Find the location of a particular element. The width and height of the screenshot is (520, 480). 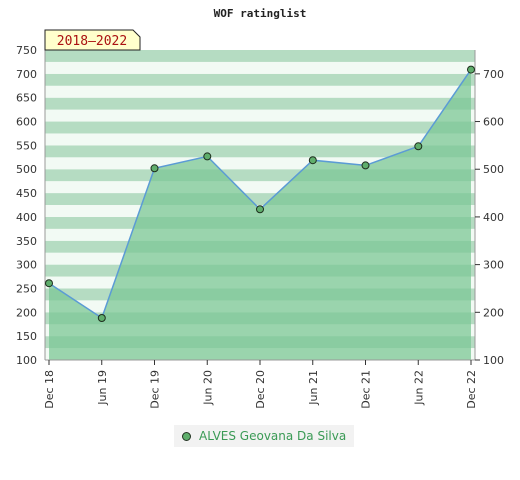

right-tick-label: 200 is located at coordinates (493, 312).